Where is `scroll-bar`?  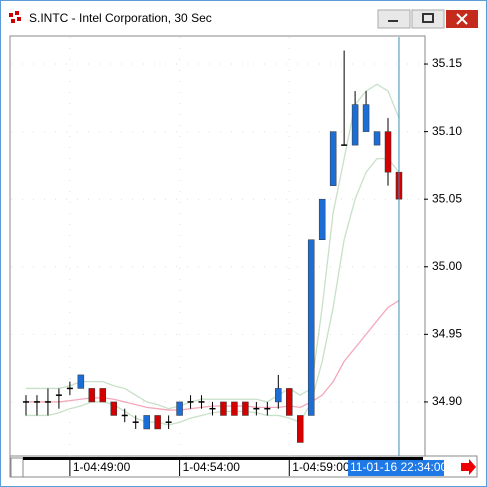
scroll-bar is located at coordinates (223, 458).